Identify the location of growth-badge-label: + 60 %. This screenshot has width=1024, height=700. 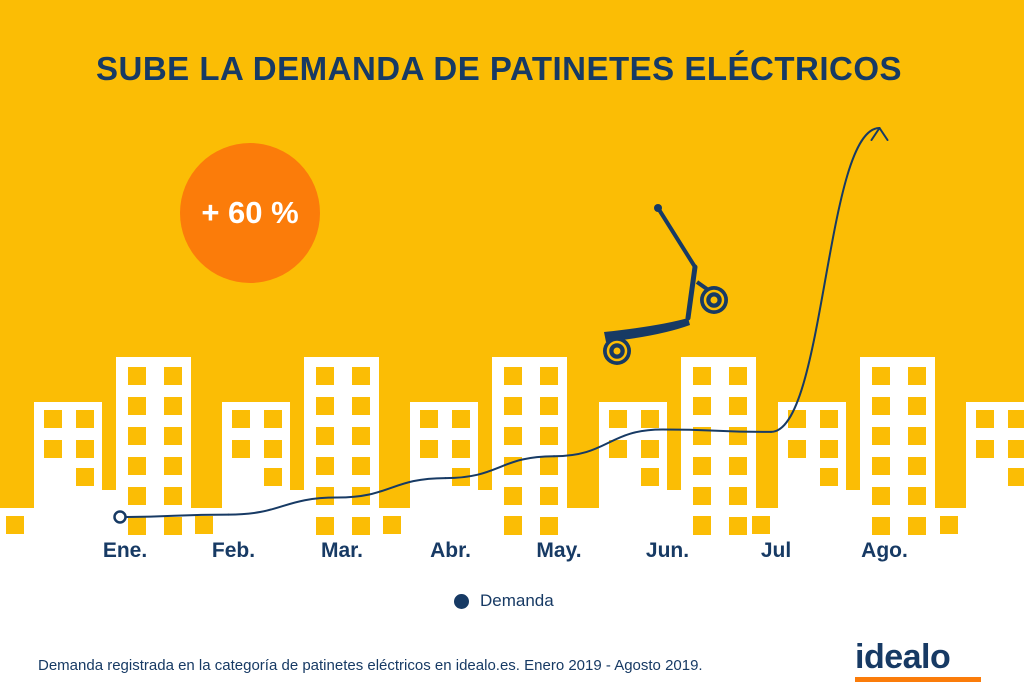
(250, 212).